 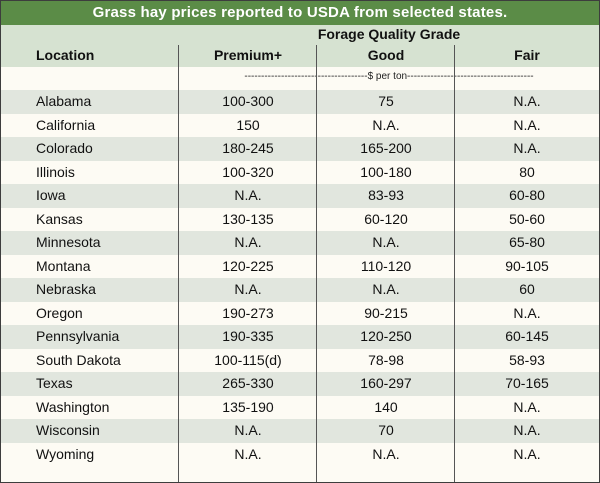 I want to click on fair-cell: 60-80, so click(x=527, y=195).